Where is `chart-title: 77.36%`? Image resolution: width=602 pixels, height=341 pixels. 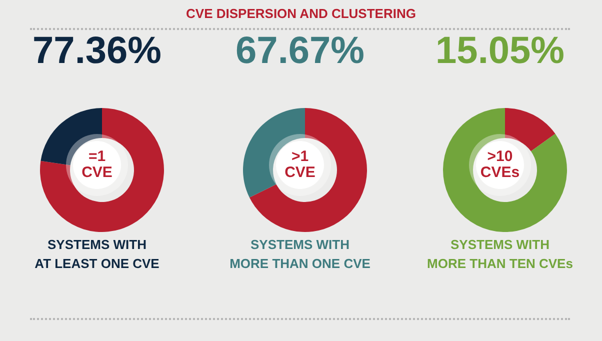
chart-title: 77.36% is located at coordinates (97, 51).